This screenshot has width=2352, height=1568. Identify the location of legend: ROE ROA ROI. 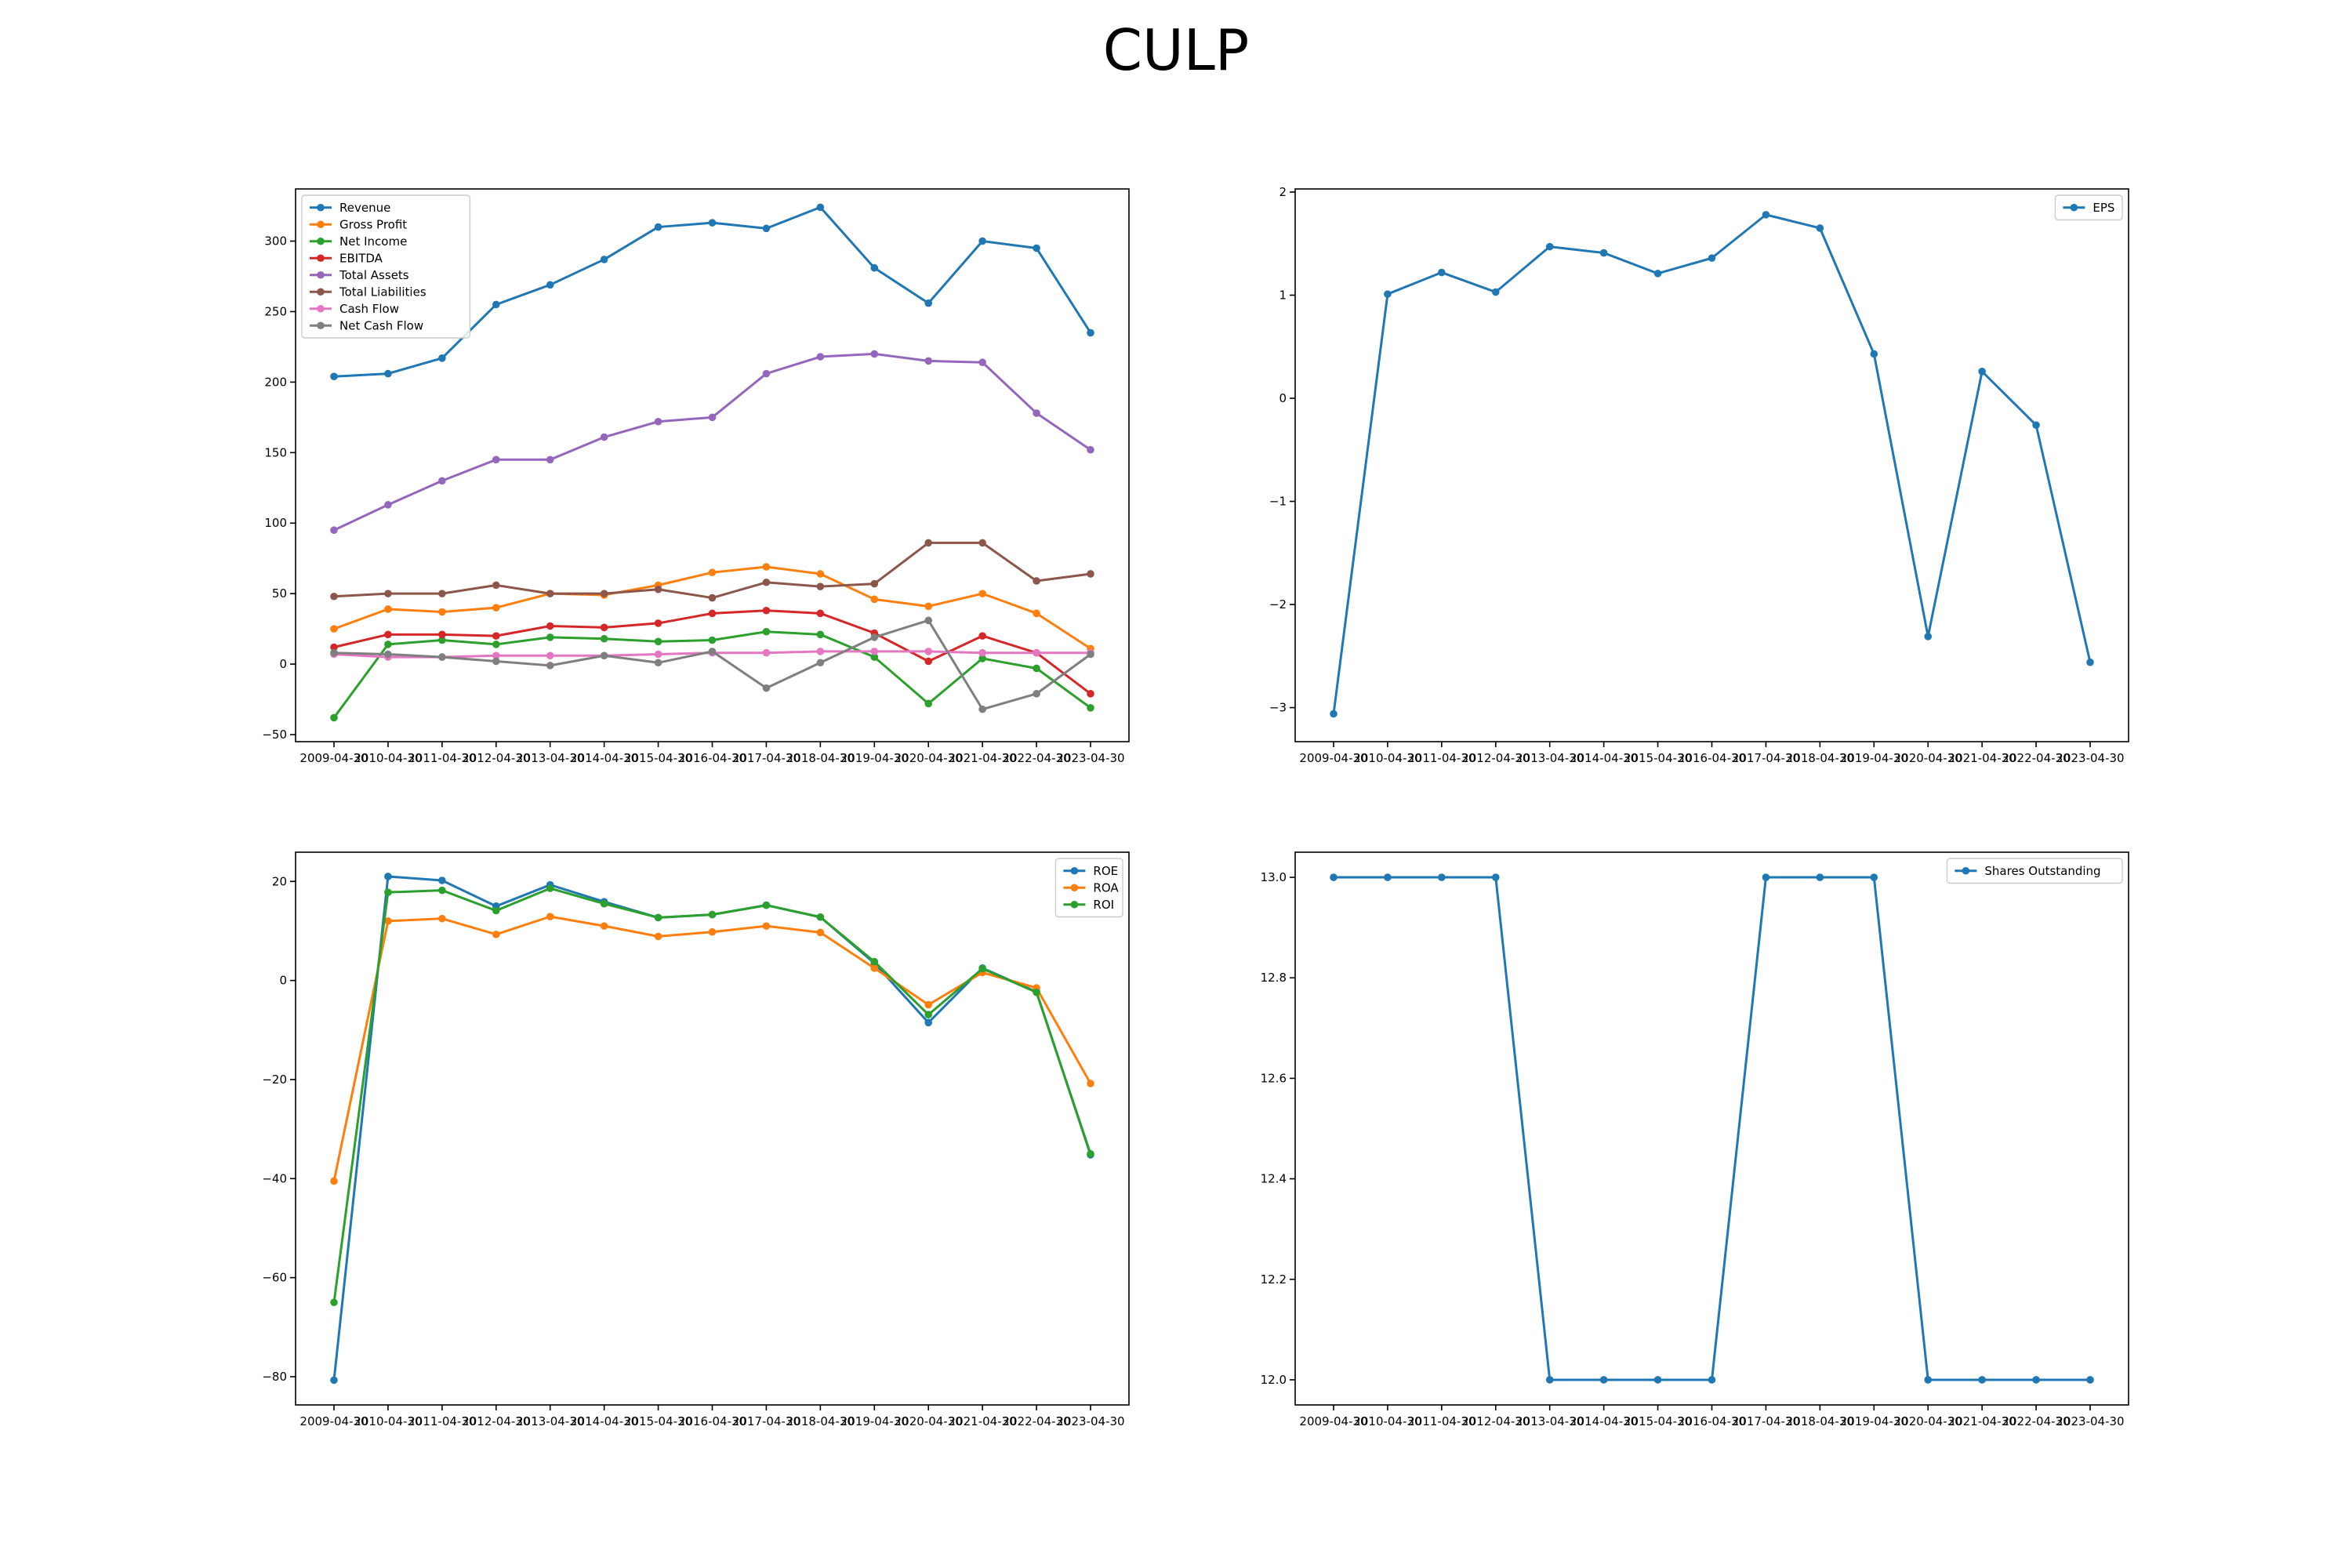
(1088, 888).